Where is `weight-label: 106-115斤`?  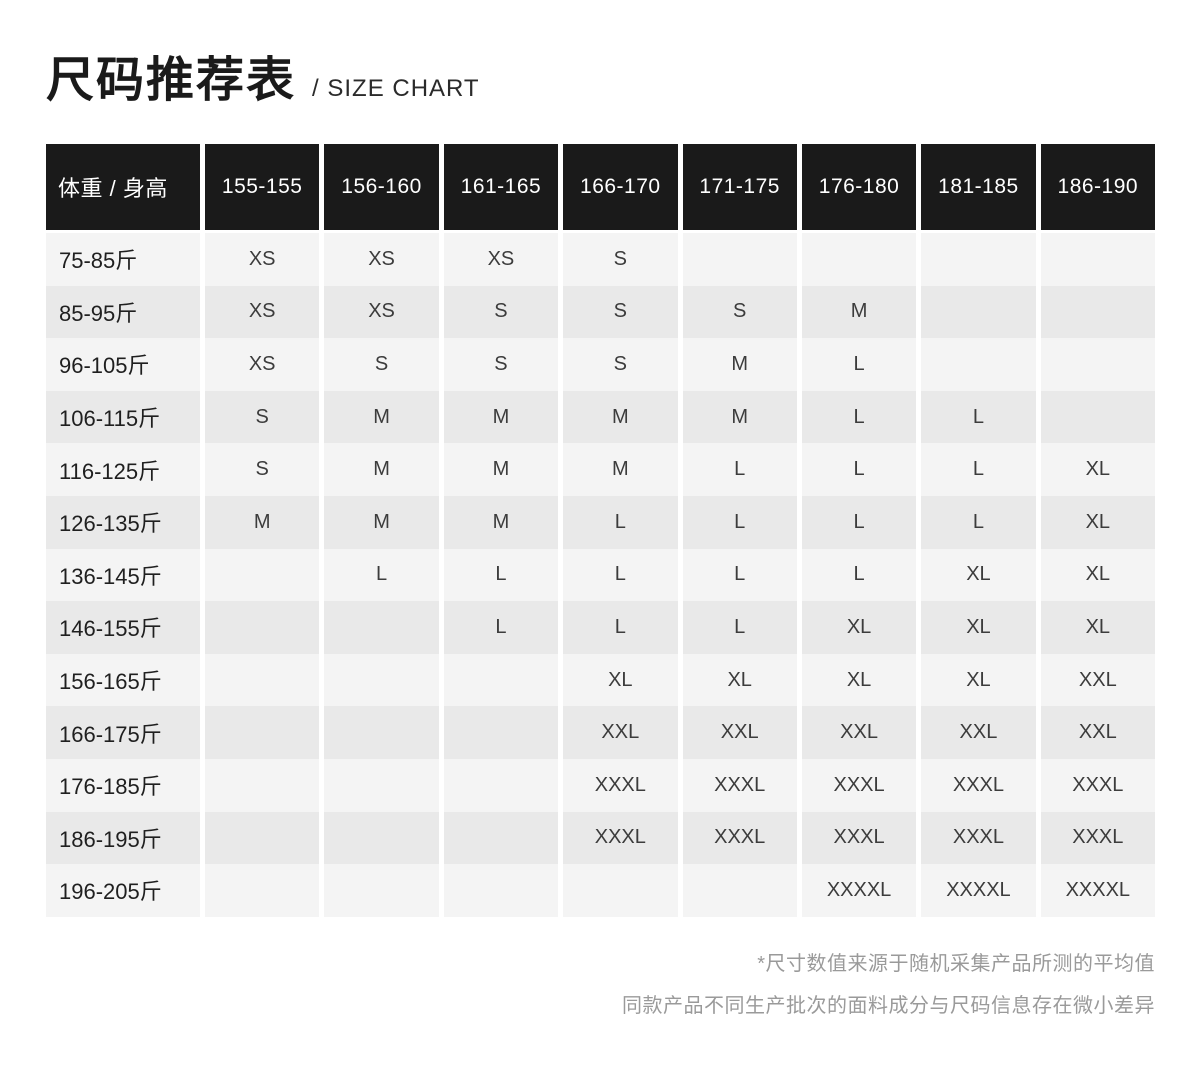
weight-label: 106-115斤 is located at coordinates (123, 417).